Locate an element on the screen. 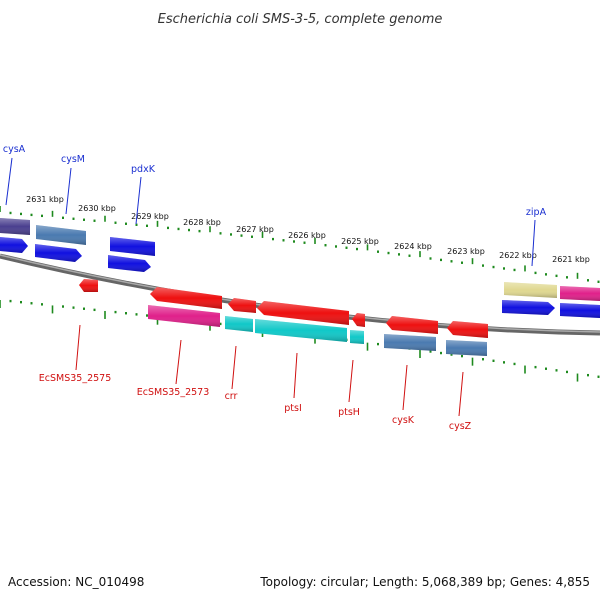 Image resolution: width=600 pixels, height=600 pixels. cysK-leader is located at coordinates (405, 387).